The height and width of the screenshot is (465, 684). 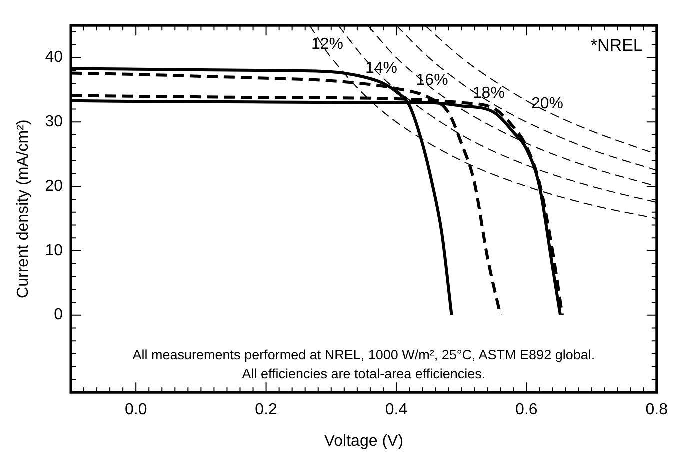 I want to click on x-tick-label: 0.2, so click(x=266, y=410).